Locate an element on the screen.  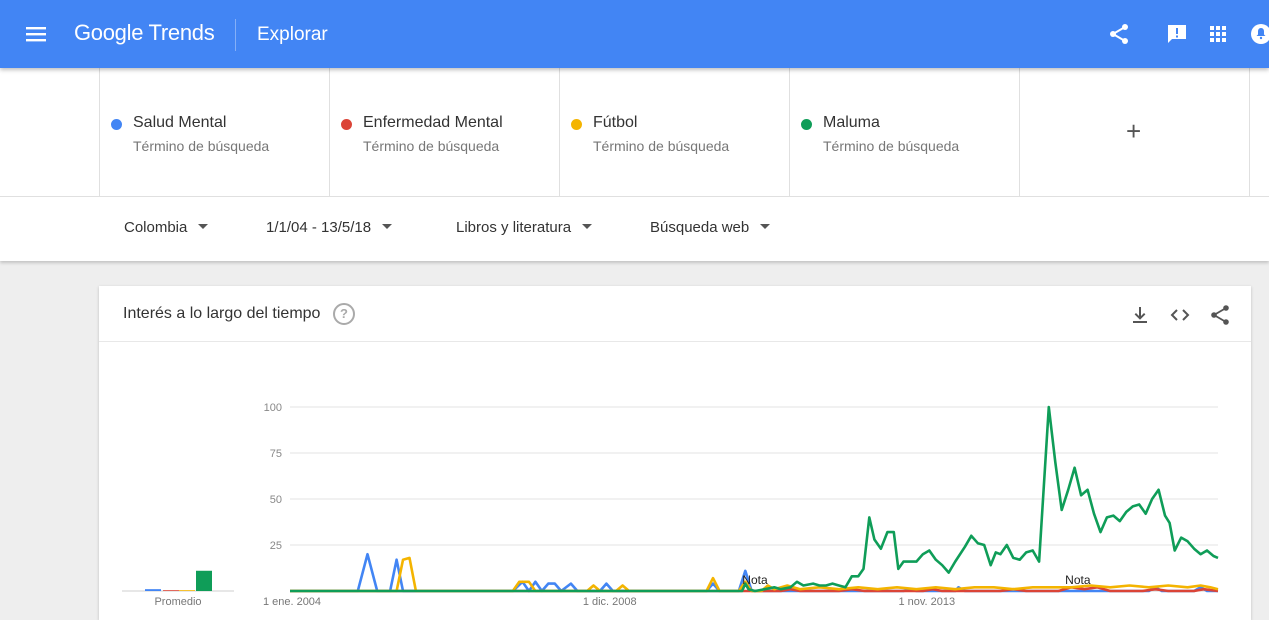
average-label: Promedio is located at coordinates (177, 602).